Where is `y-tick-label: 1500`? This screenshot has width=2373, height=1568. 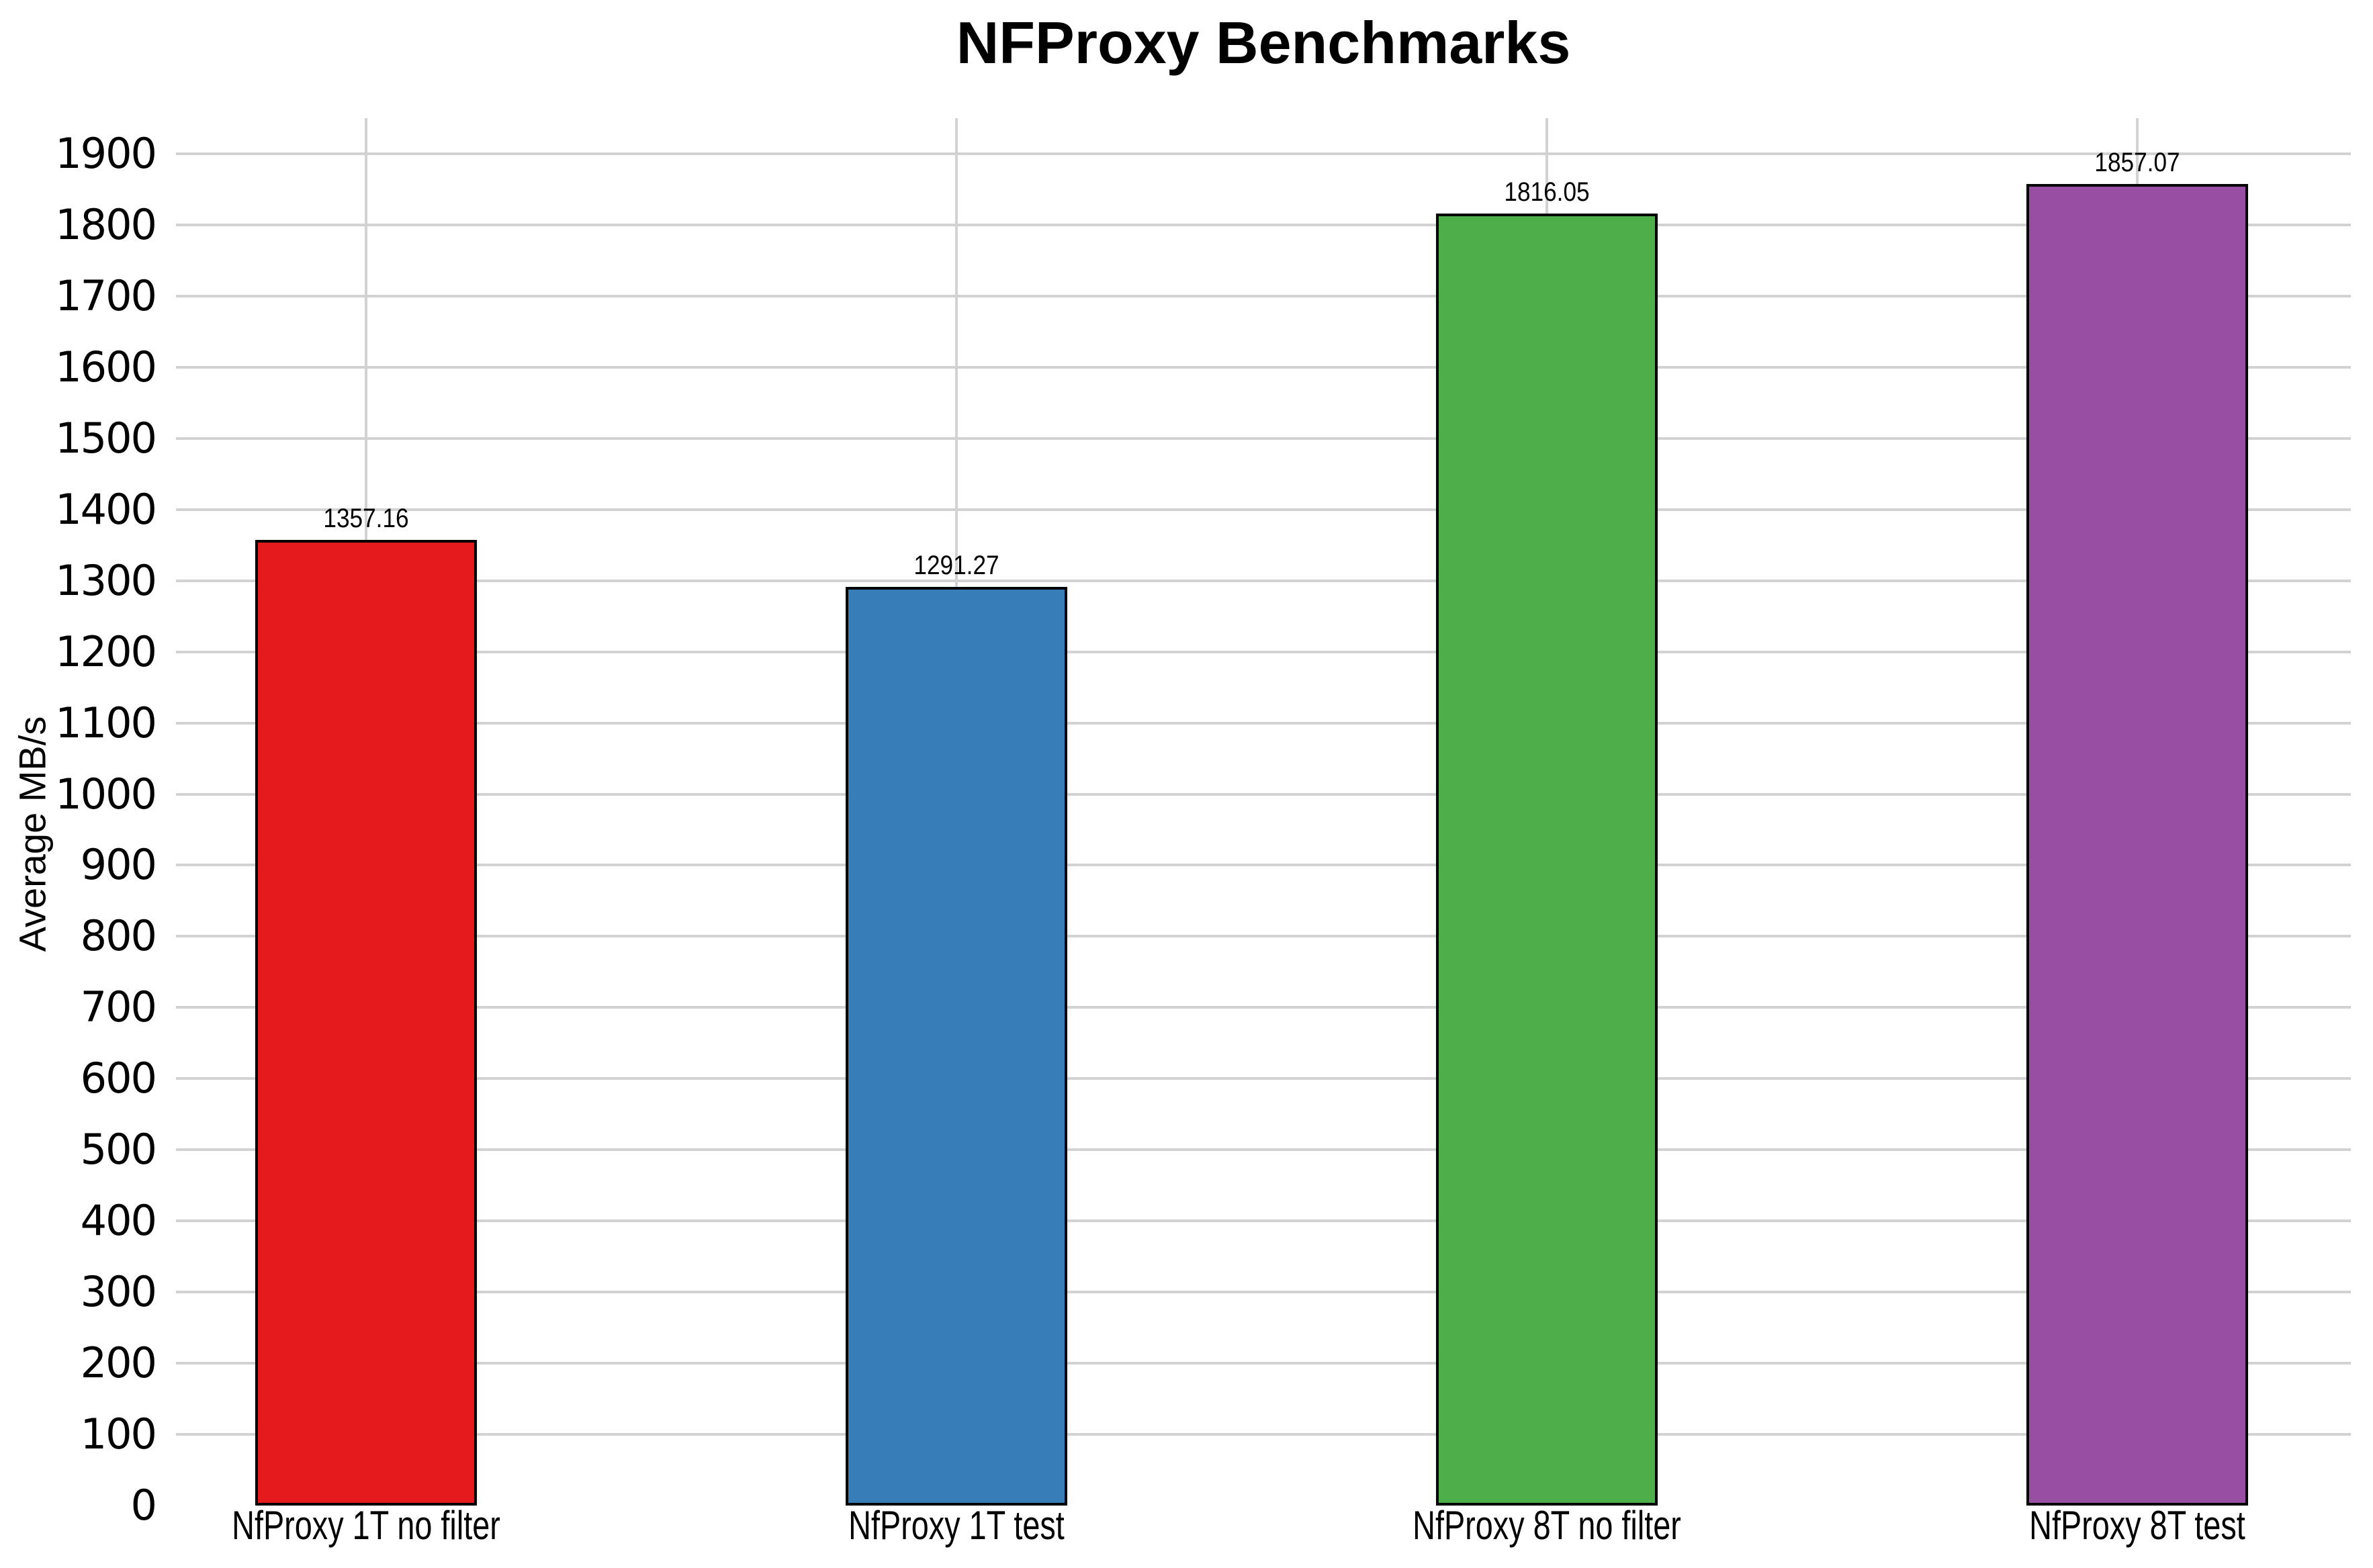
y-tick-label: 1500 is located at coordinates (106, 438).